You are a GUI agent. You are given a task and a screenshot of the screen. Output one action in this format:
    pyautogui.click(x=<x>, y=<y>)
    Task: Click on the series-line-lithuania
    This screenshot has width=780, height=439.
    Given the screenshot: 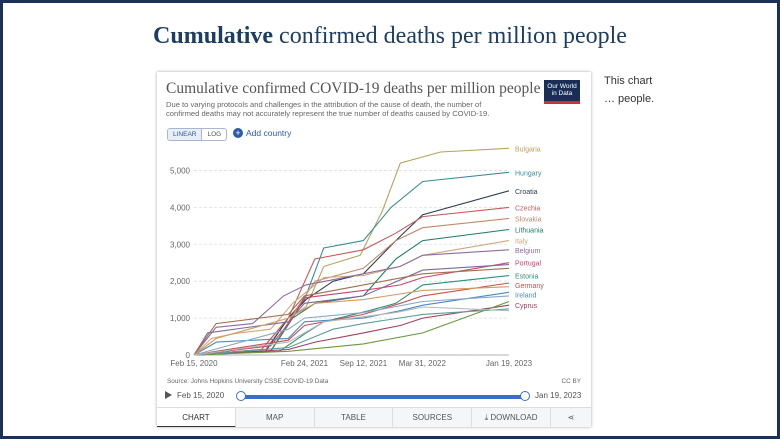 What is the action you would take?
    pyautogui.click(x=351, y=292)
    